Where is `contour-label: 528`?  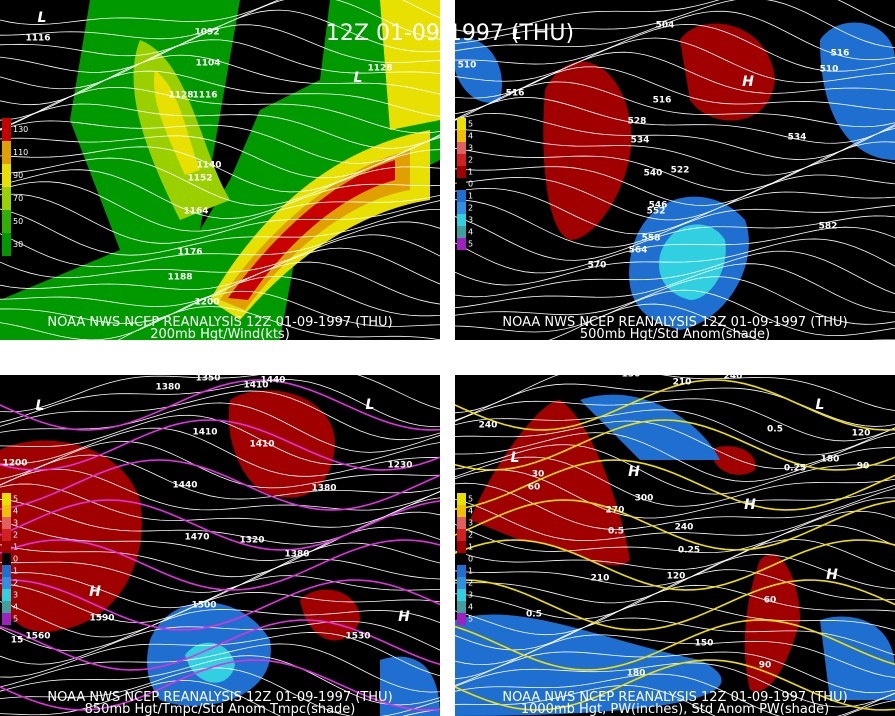 contour-label: 528 is located at coordinates (637, 122).